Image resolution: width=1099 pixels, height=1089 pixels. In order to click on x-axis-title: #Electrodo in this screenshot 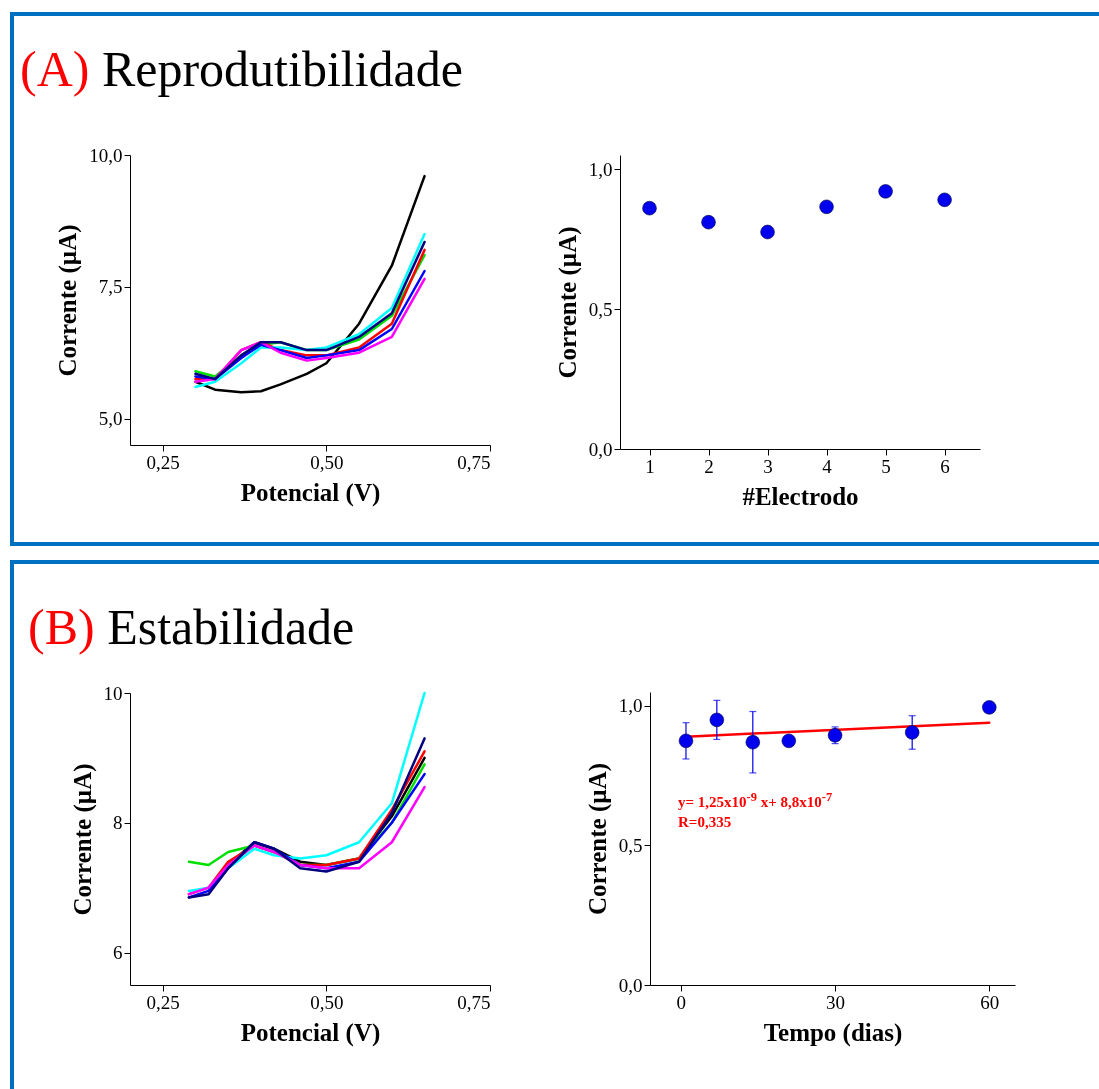, I will do `click(800, 496)`.